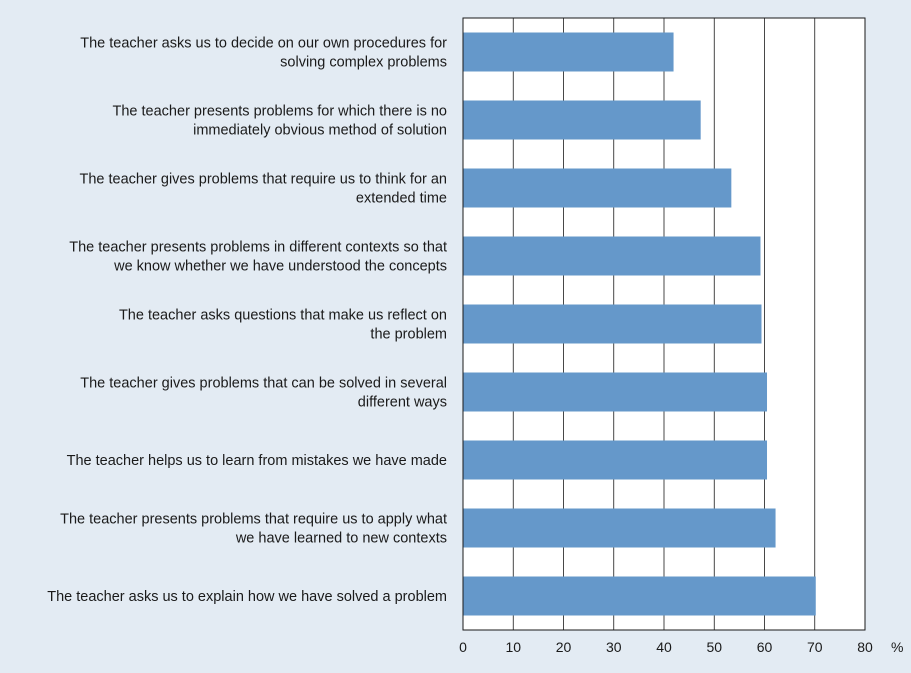 The width and height of the screenshot is (911, 673). Describe the element at coordinates (714, 647) in the screenshot. I see `x-tick-label: 50` at that location.